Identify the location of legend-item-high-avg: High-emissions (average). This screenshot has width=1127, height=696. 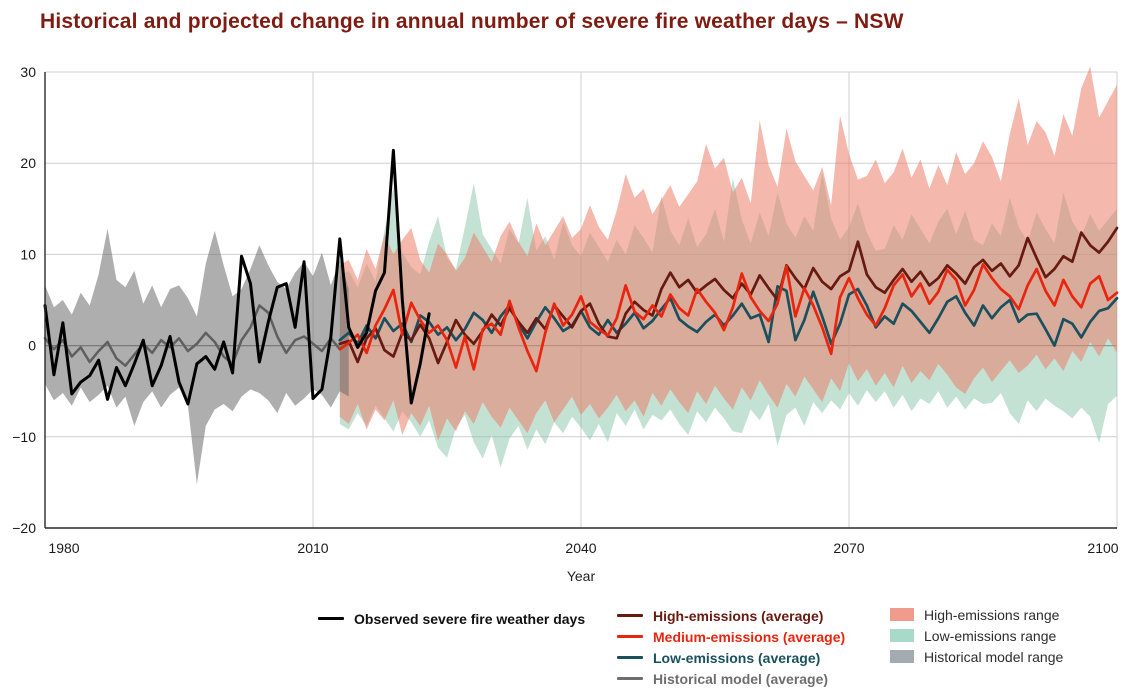
(731, 615).